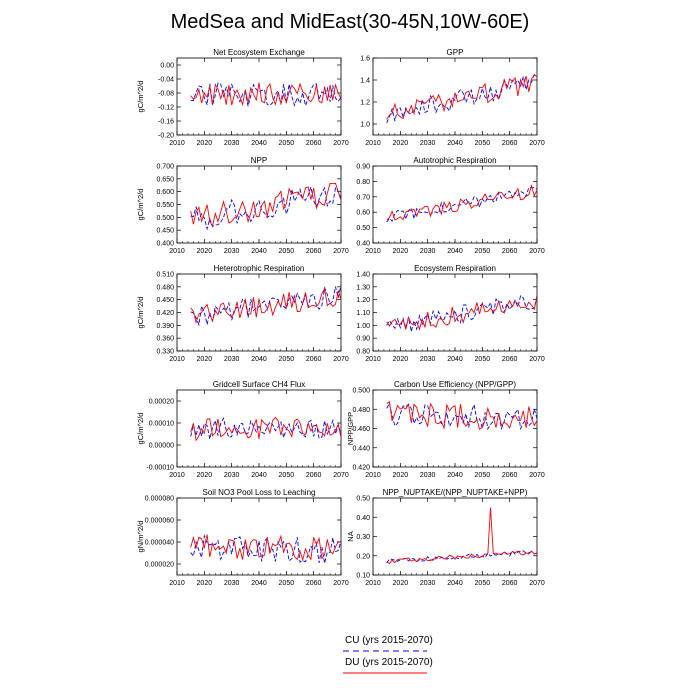  I want to click on y-tick-label: 0.00010, so click(161, 424).